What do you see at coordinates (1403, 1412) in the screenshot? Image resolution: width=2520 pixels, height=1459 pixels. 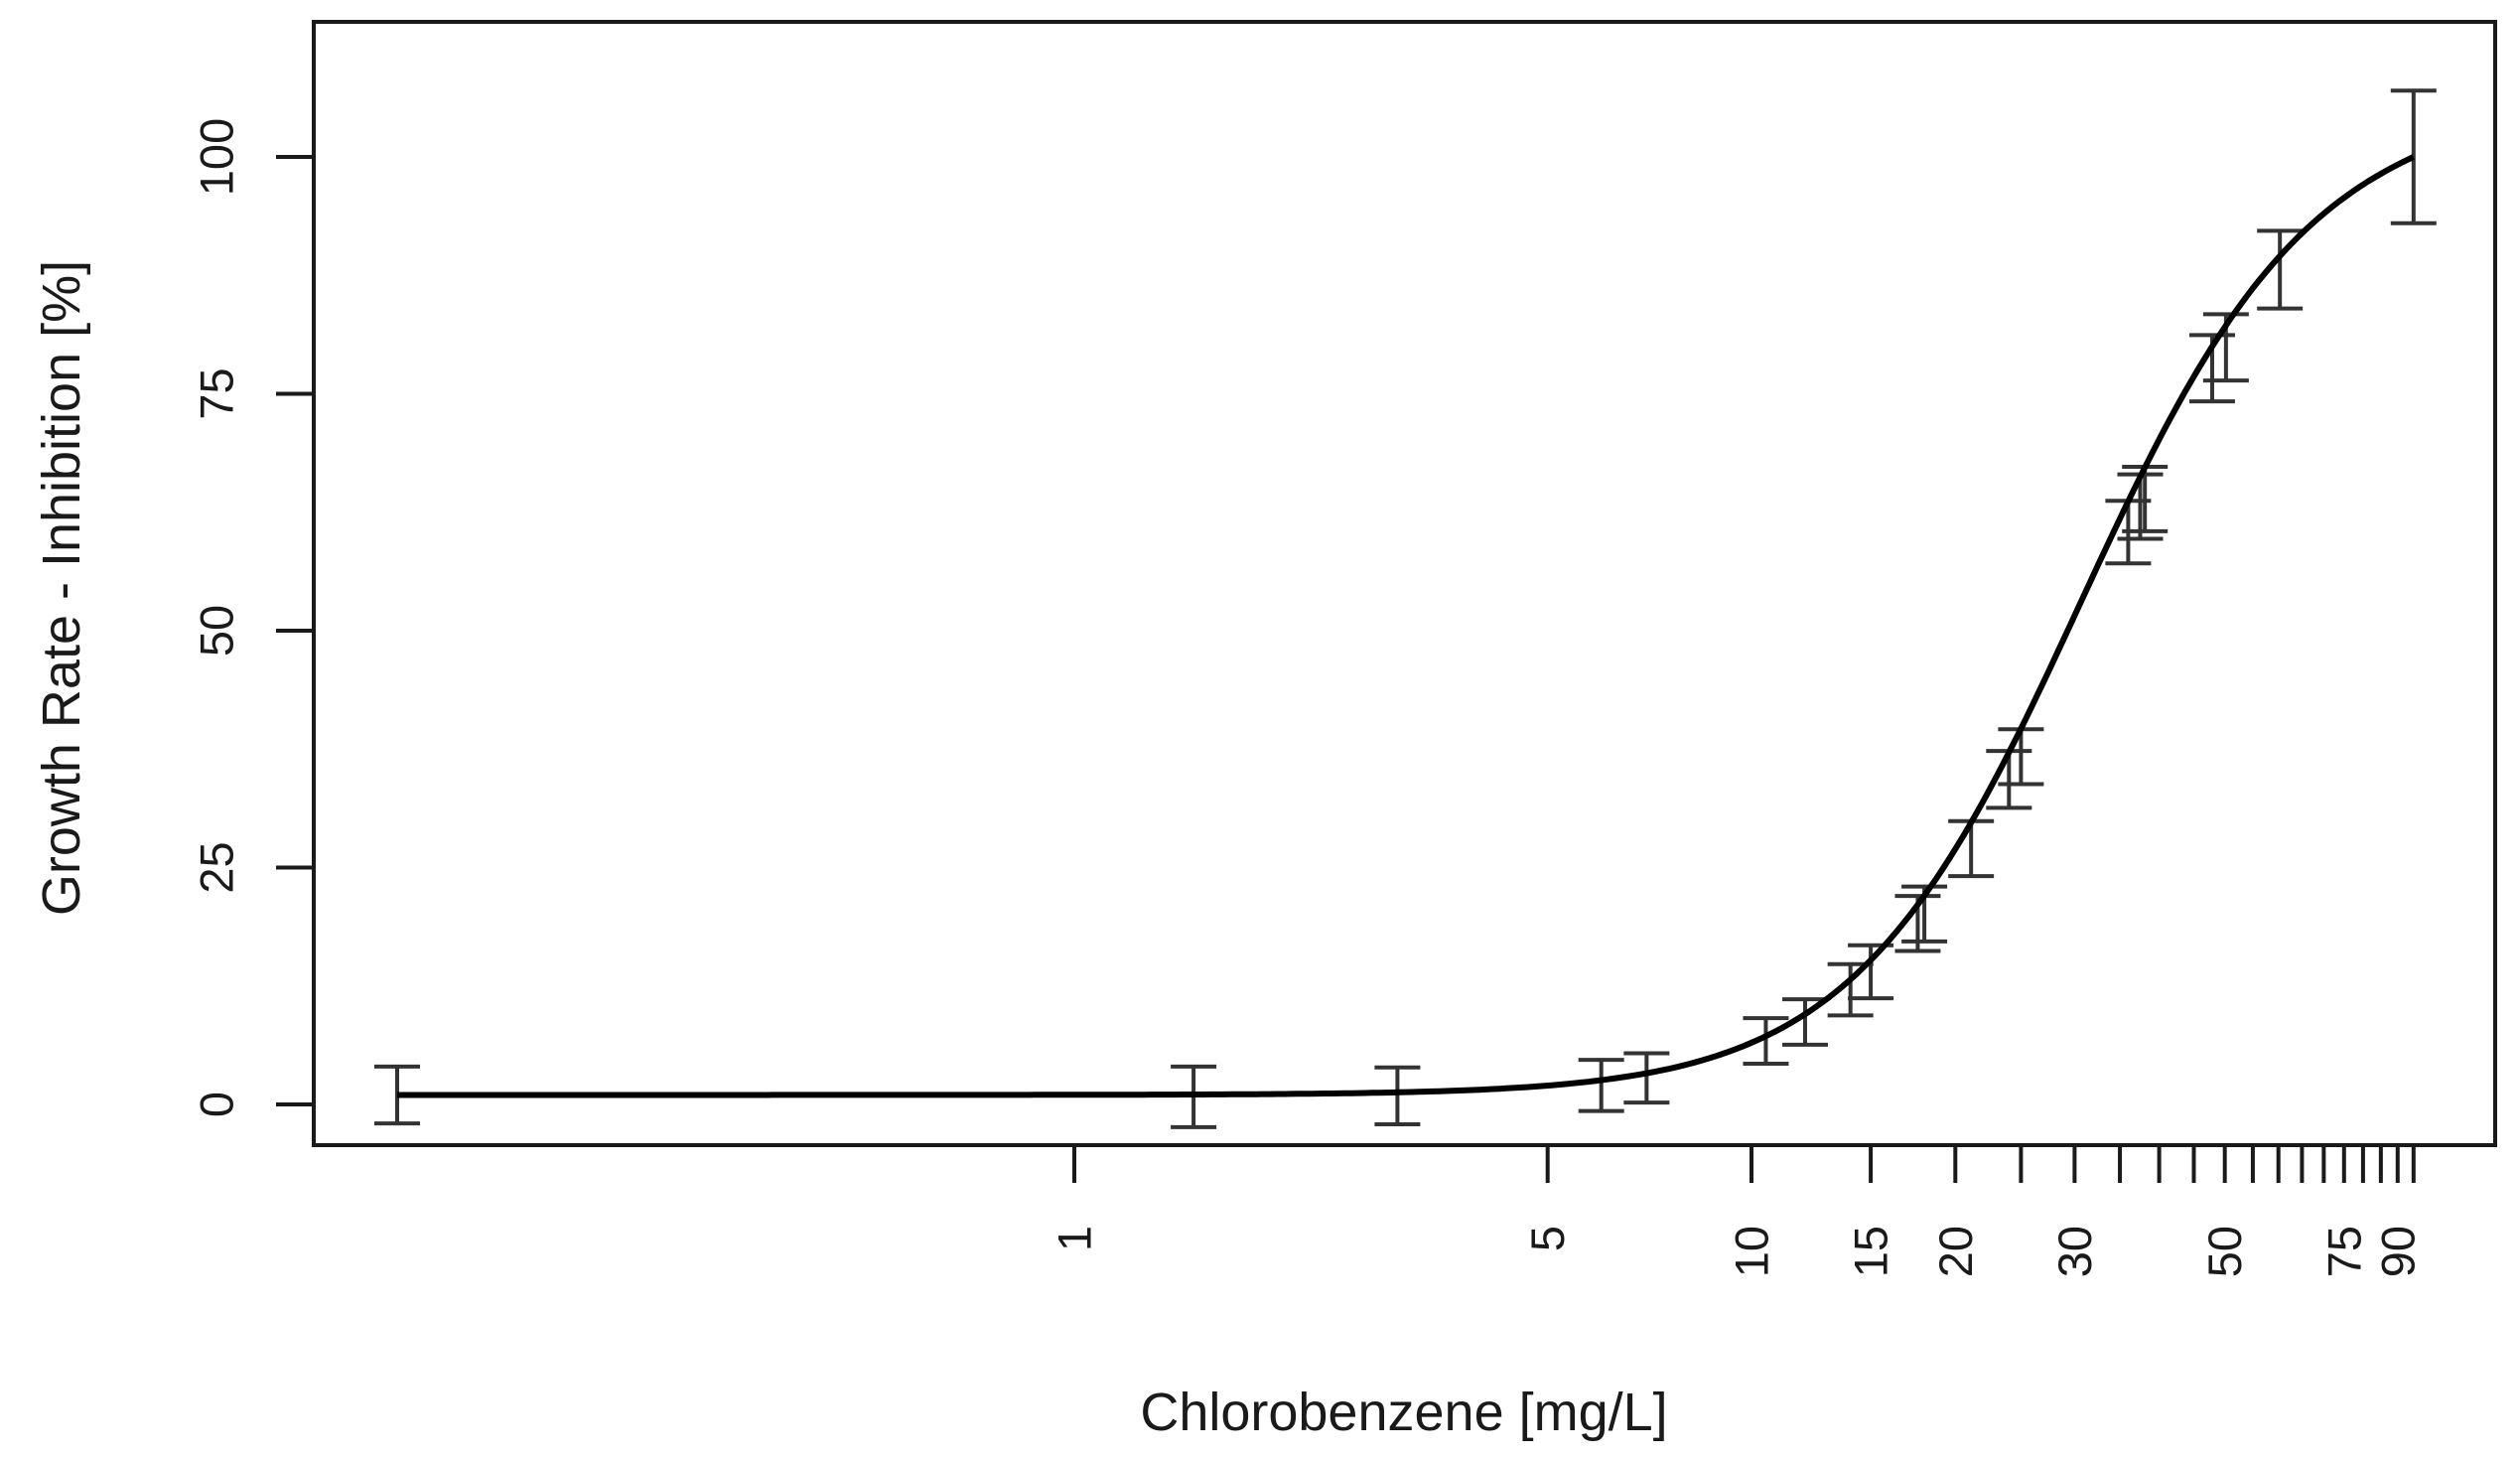 I see `x-axis-title: Chlorobenzene [mg/L]` at bounding box center [1403, 1412].